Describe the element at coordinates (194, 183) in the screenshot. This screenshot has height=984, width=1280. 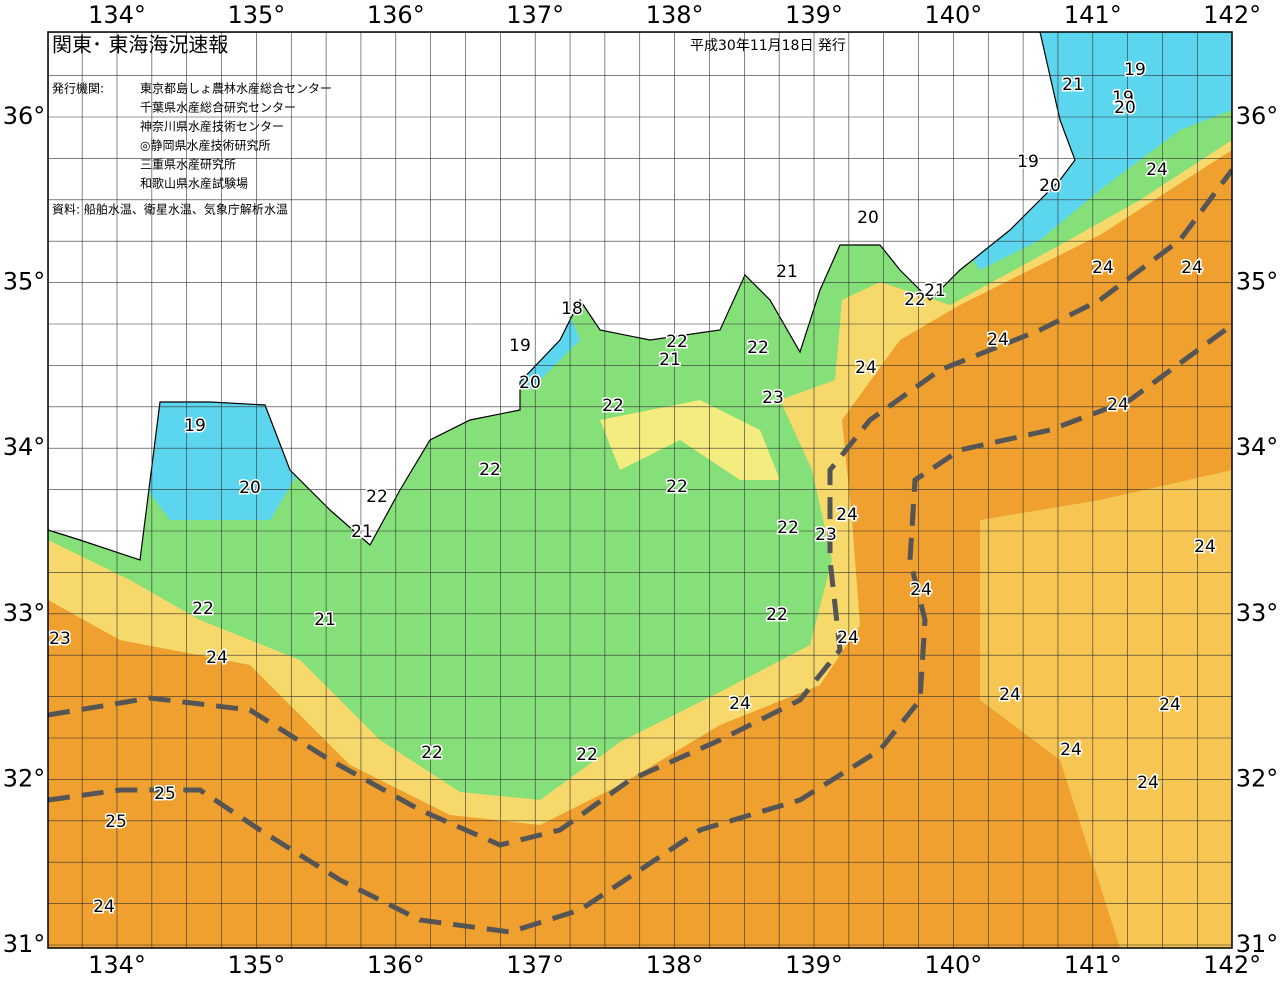
I see `issuer: 和歌山県水産試験場` at that location.